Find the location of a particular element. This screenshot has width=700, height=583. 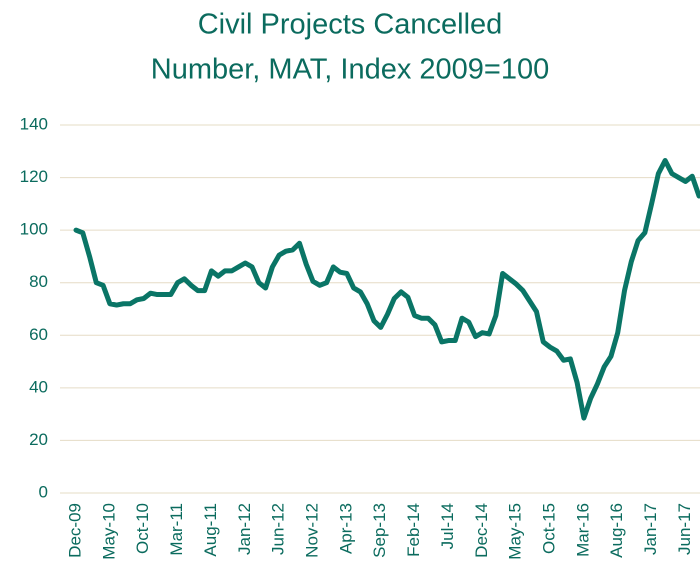

x-tick-label: Jun-12 is located at coordinates (278, 529).